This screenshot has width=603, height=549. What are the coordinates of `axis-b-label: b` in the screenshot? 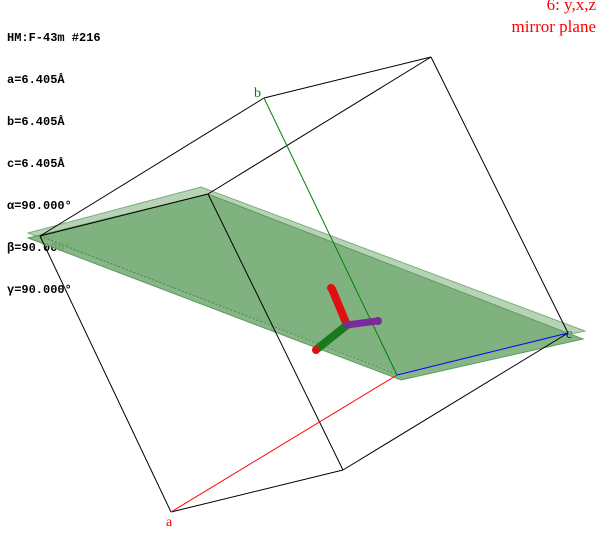 It's located at (257, 93).